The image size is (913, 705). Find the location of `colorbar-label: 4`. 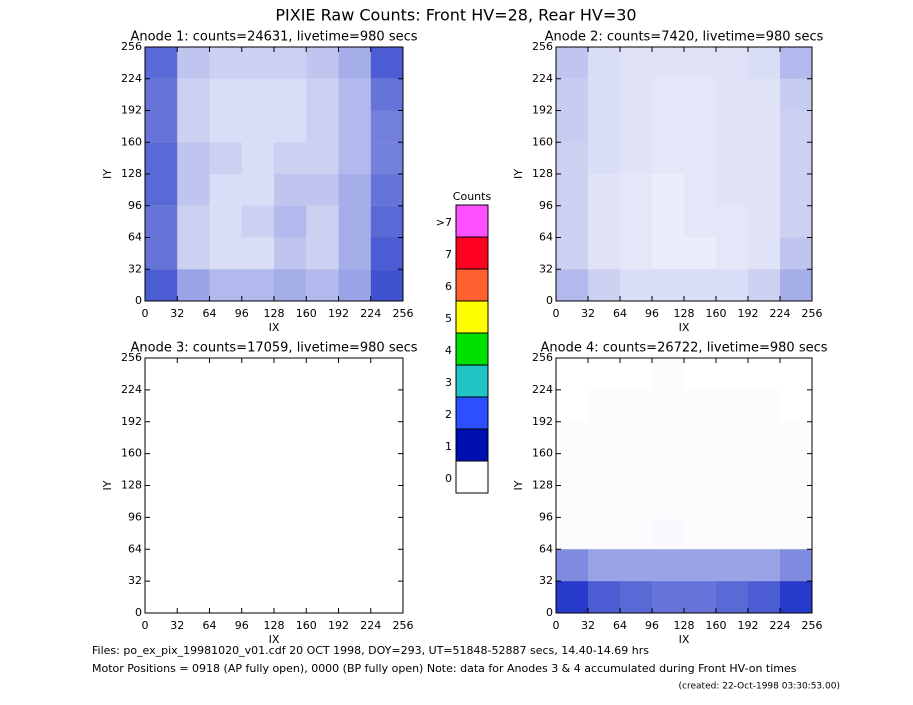

colorbar-label: 4 is located at coordinates (448, 350).